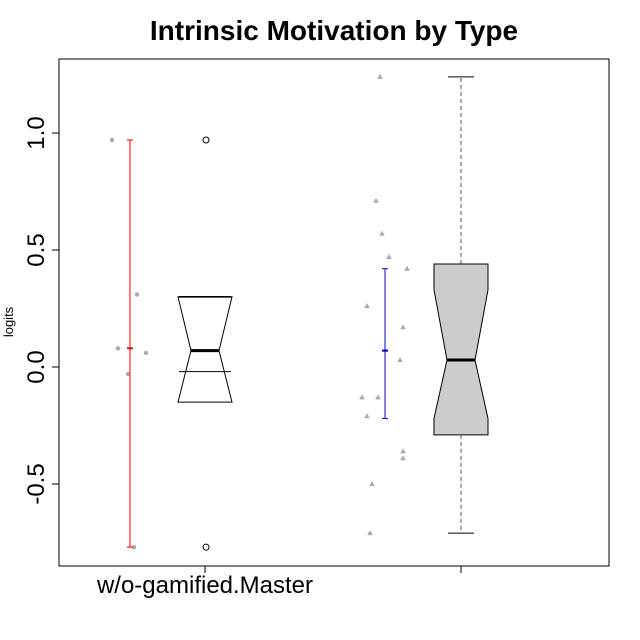  I want to click on y-axis: -0.5 0.0 0.5 1.0, so click(41, 310).